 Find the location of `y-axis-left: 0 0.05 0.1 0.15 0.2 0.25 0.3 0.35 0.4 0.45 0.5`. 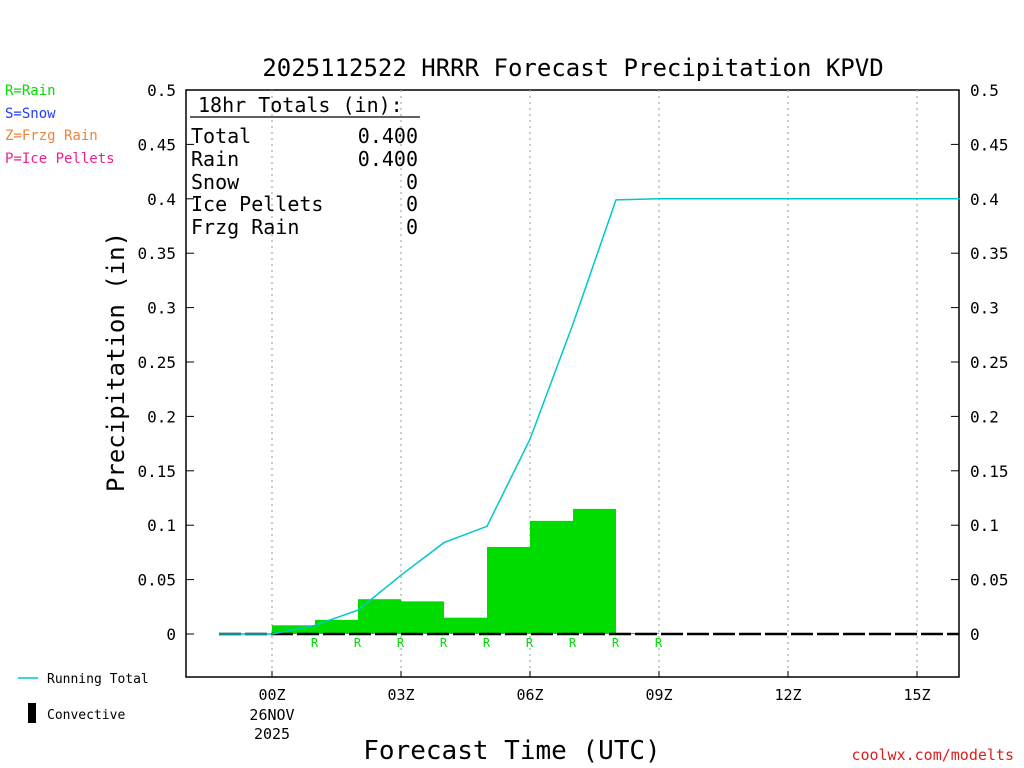

y-axis-left: 0 0.05 0.1 0.15 0.2 0.25 0.3 0.35 0.4 0.45 0.5 is located at coordinates (165, 362).